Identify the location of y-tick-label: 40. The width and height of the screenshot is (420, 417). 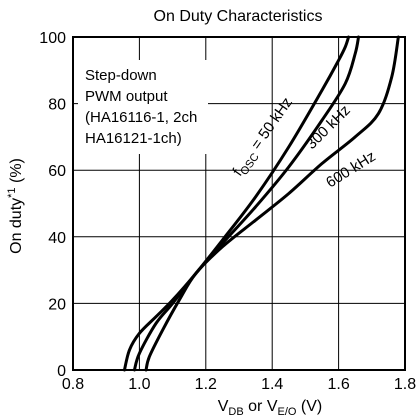
(57, 238).